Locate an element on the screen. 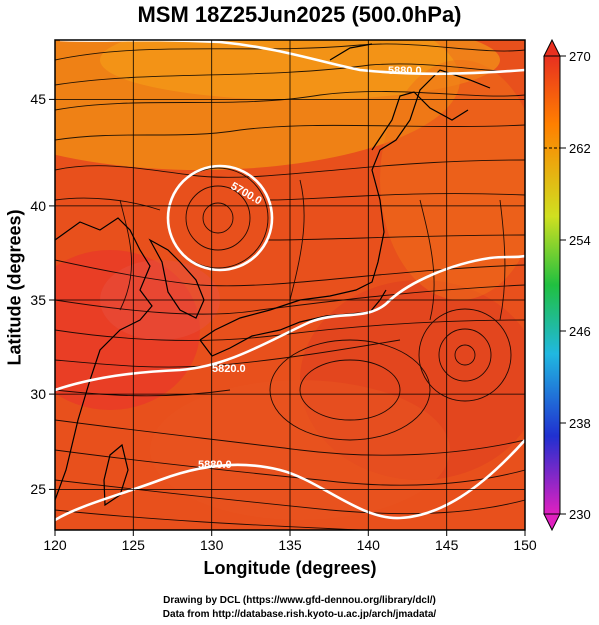 The image size is (599, 625). x-tick-label: 125 is located at coordinates (134, 545).